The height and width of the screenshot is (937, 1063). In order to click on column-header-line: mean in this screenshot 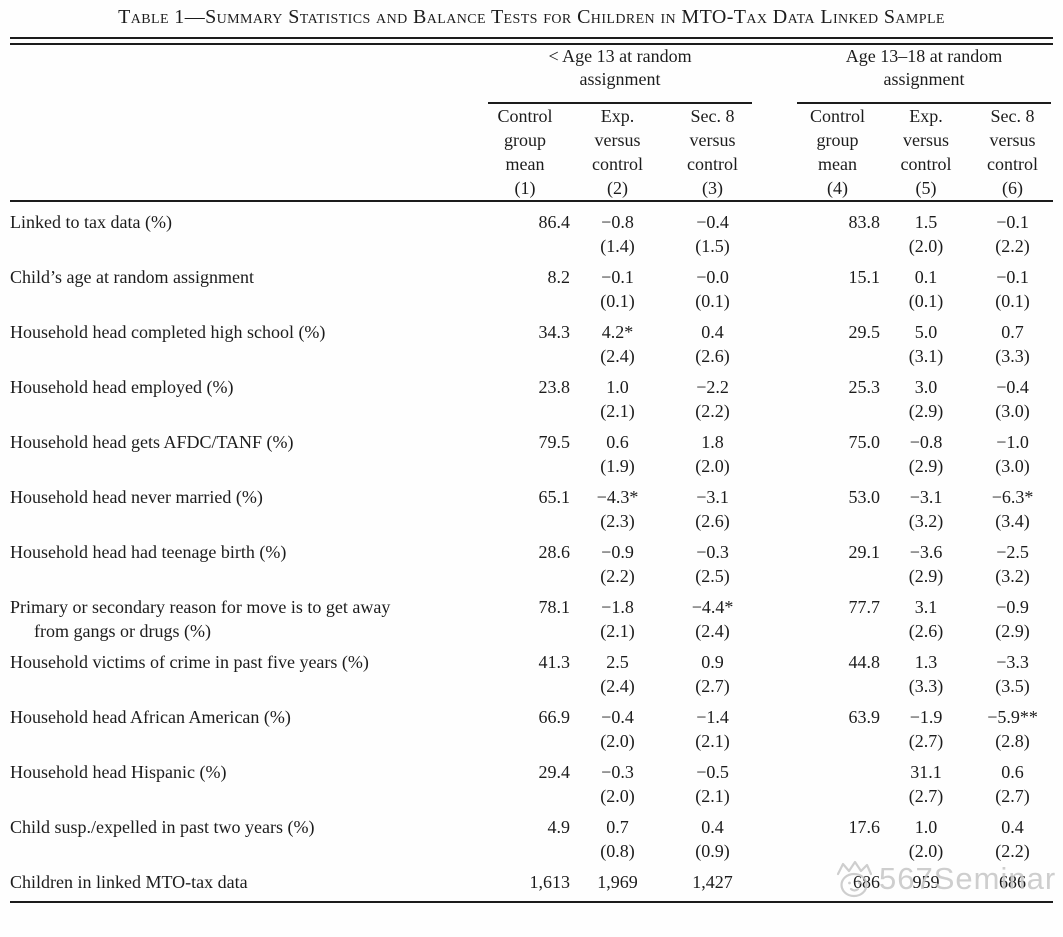, I will do `click(838, 164)`.